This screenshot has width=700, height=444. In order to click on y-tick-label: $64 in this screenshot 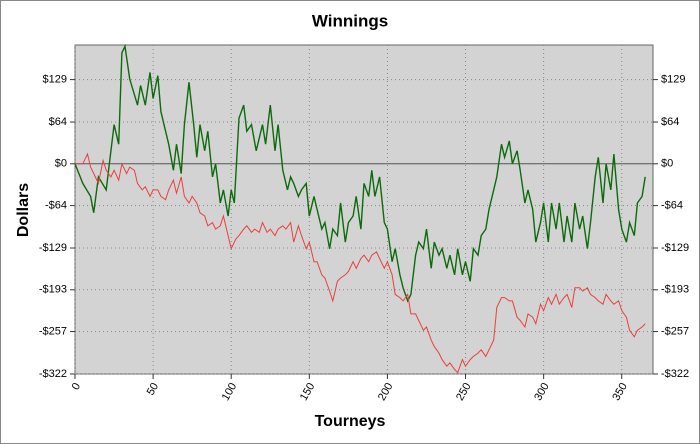, I will do `click(58, 122)`.